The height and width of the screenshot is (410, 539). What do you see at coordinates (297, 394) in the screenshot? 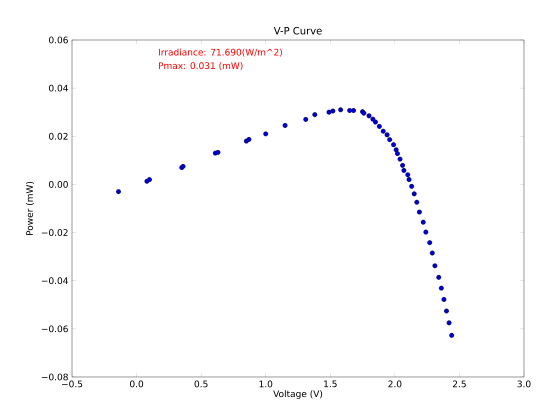
I see `x-axis-title: Voltage (V)` at bounding box center [297, 394].